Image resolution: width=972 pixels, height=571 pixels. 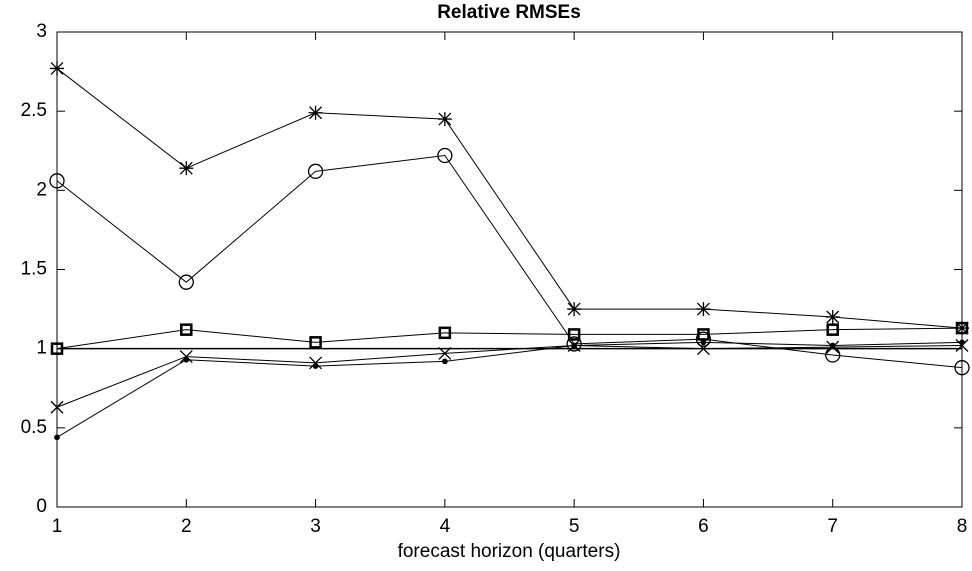 What do you see at coordinates (315, 526) in the screenshot?
I see `x-tick-label: 3` at bounding box center [315, 526].